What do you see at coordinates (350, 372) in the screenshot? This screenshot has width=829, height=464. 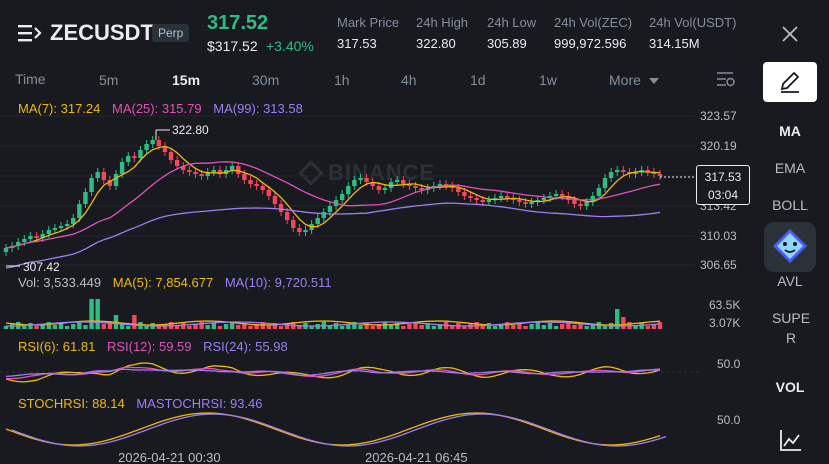 I see `rsi-chart` at bounding box center [350, 372].